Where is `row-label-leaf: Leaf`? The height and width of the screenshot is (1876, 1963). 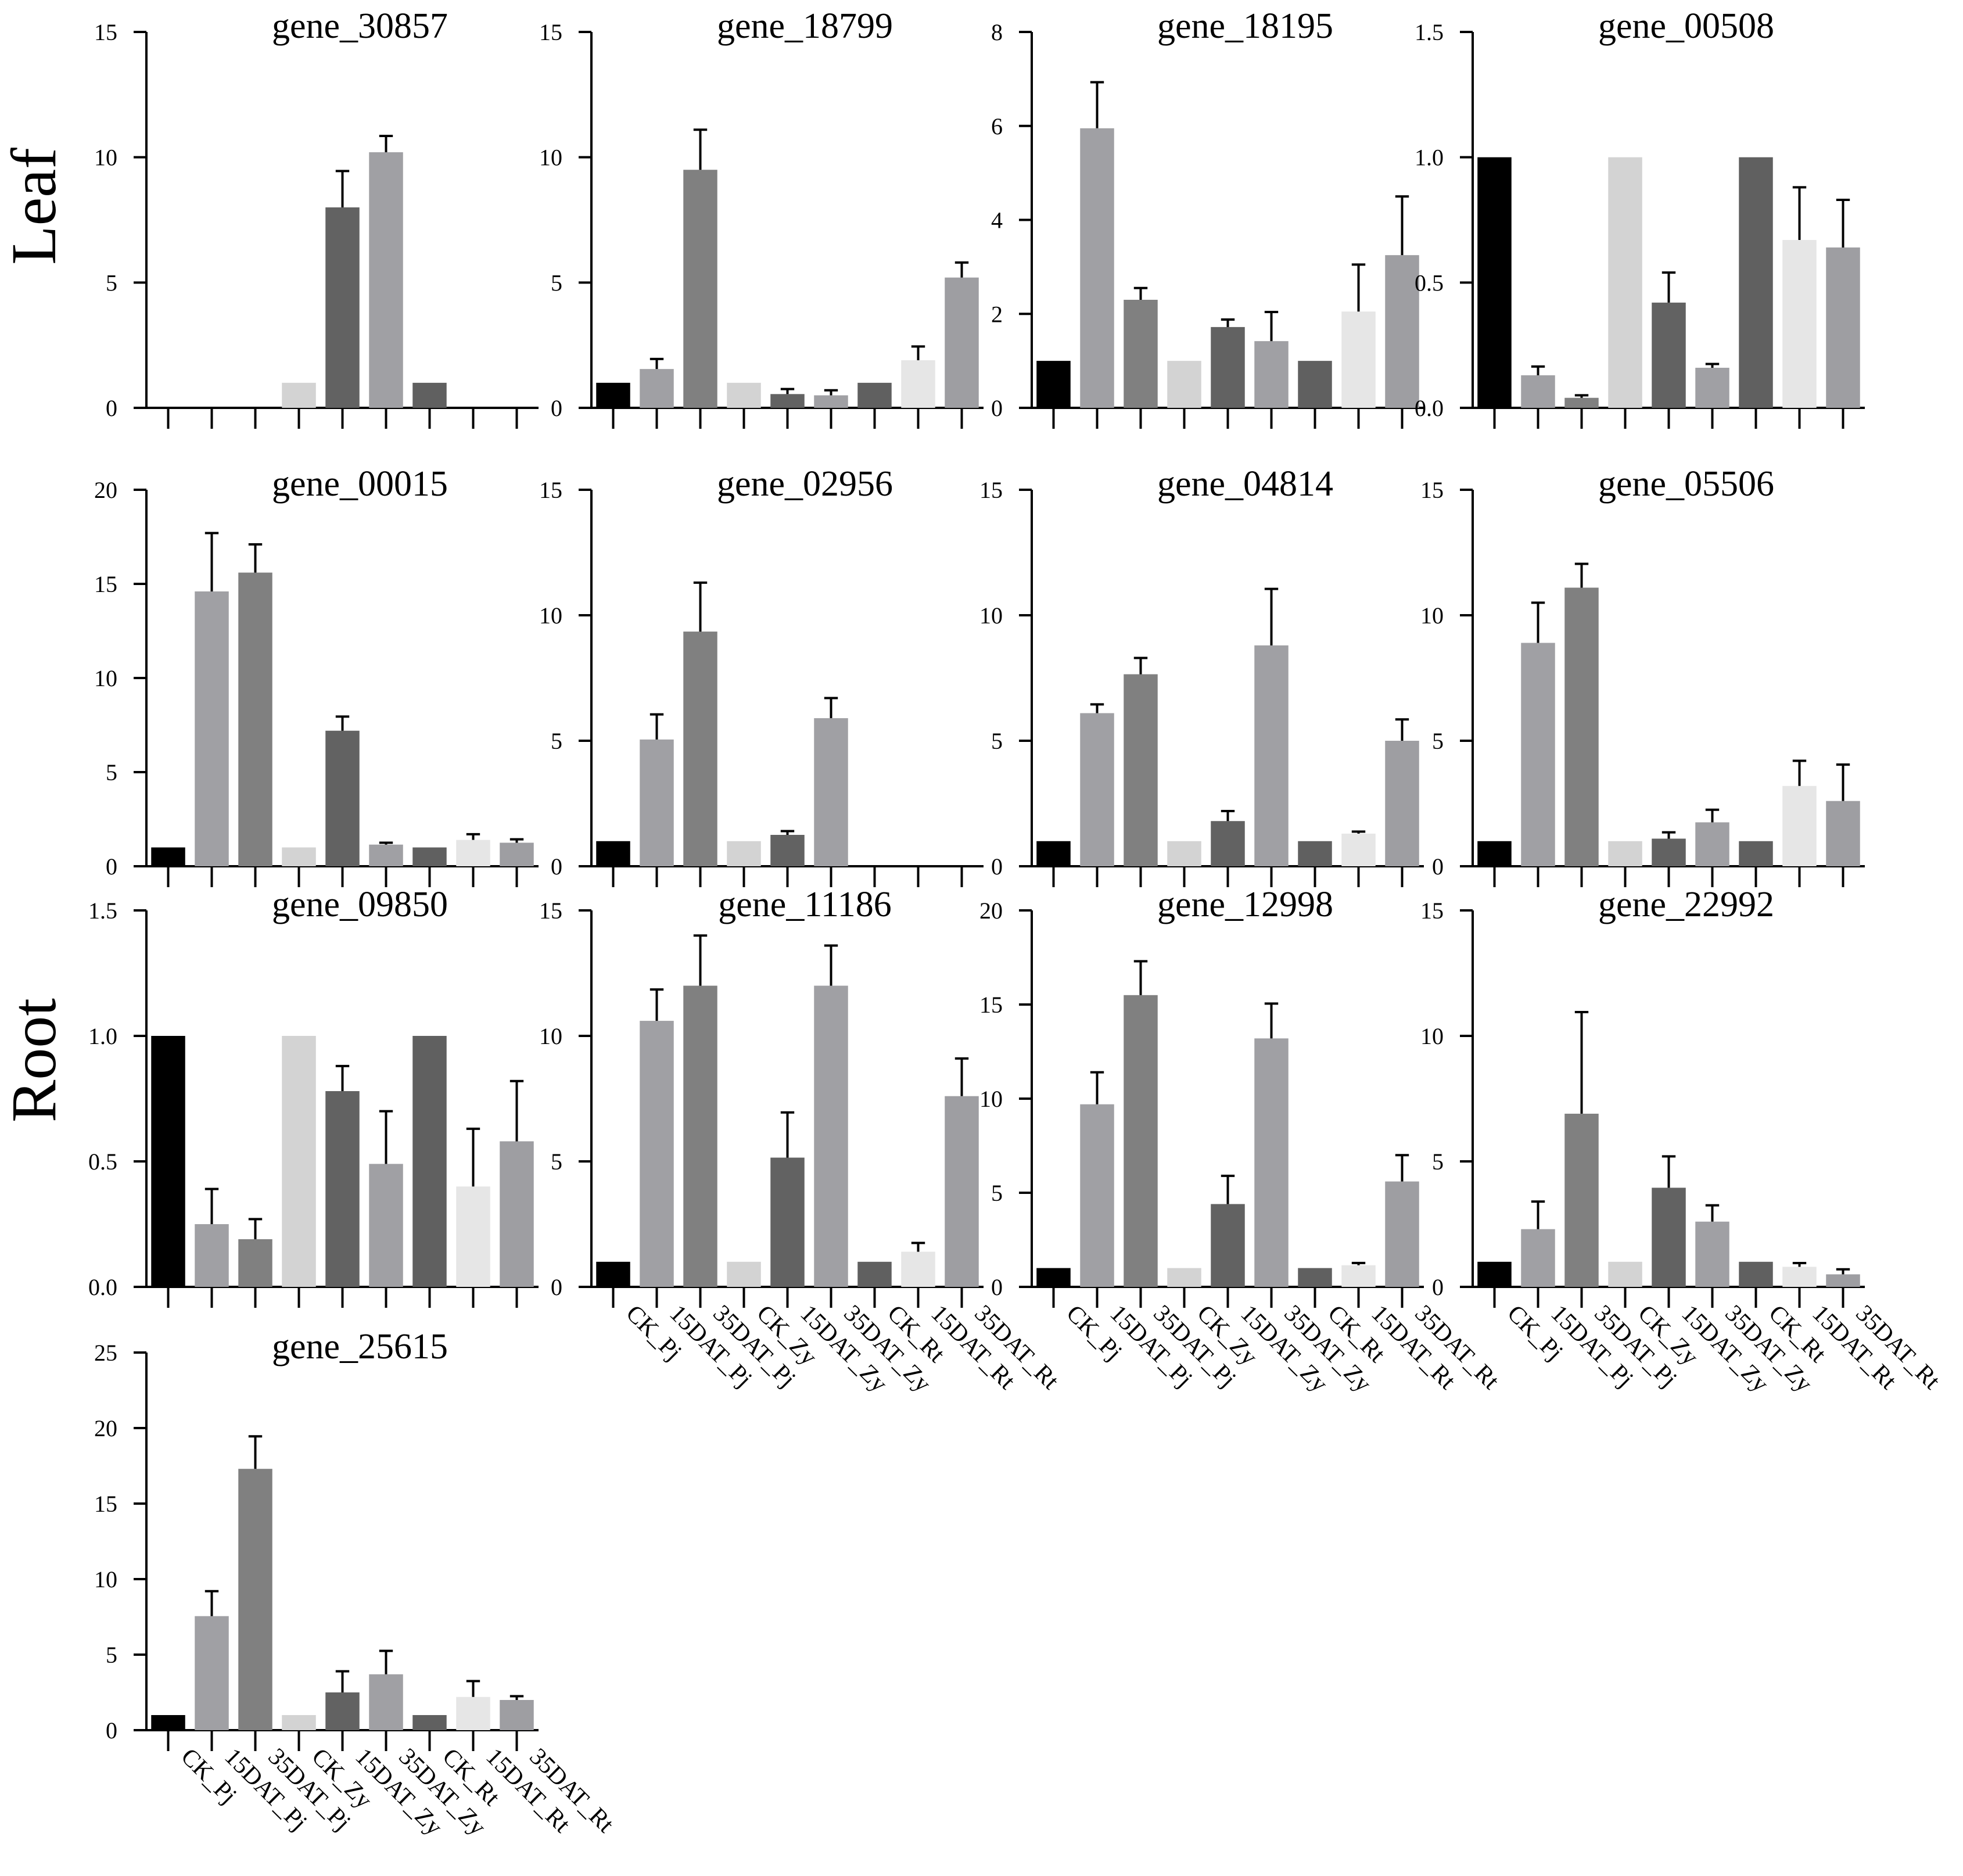 row-label-leaf: Leaf is located at coordinates (34, 206).